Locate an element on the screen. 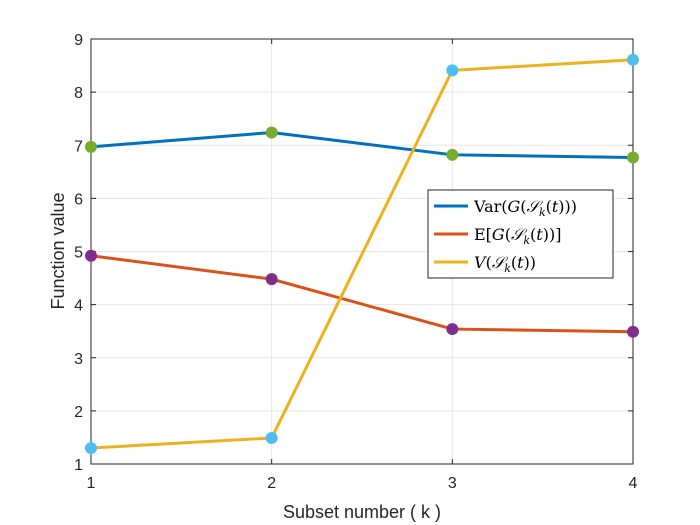 The width and height of the screenshot is (700, 525). legend-entry-e: E[G(𝒮k(t))] is located at coordinates (517, 236).